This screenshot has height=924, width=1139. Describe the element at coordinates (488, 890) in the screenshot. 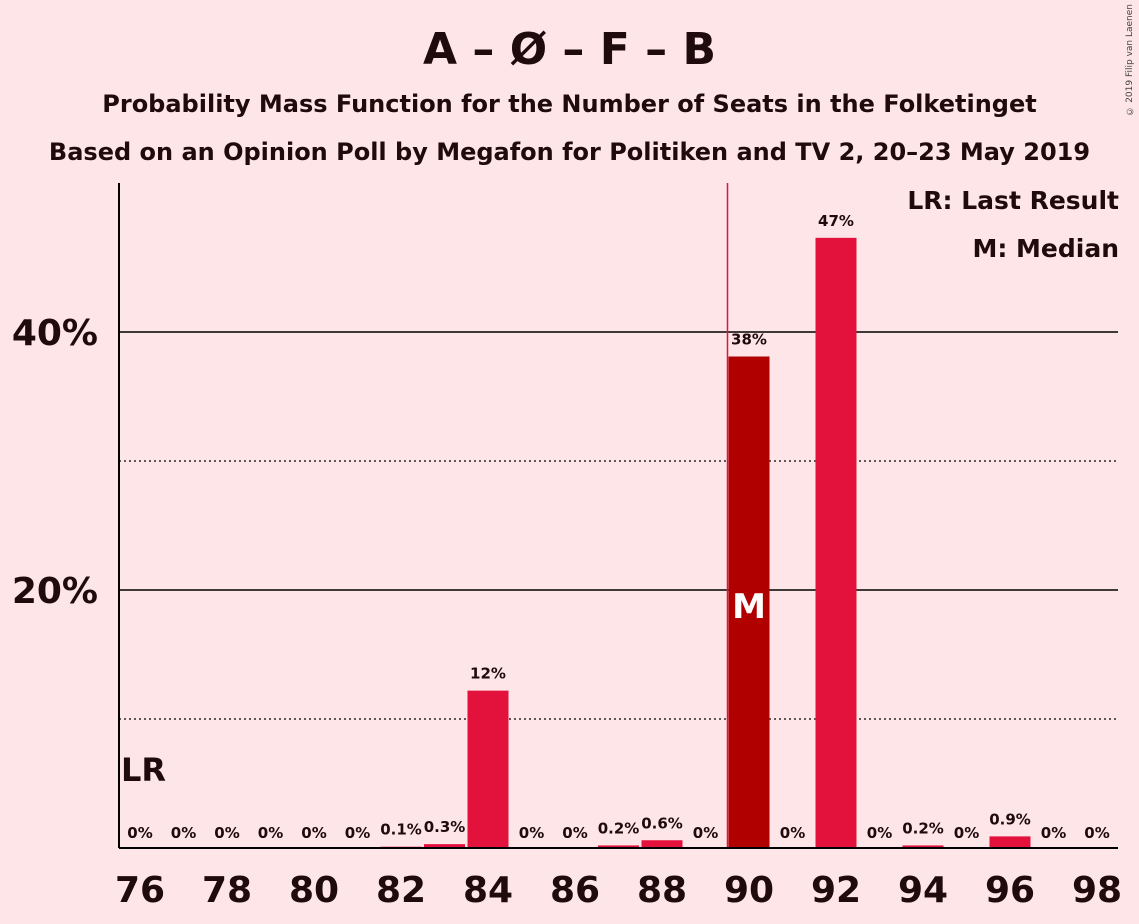

I see `x-tick-label: 84` at that location.